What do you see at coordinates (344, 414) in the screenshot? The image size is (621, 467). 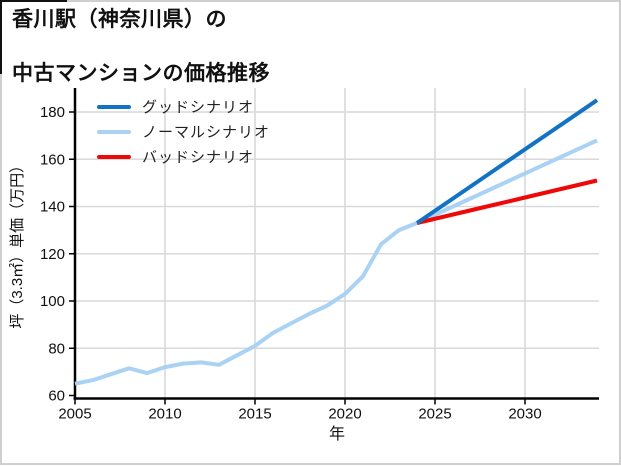 I see `x-tick-label-2020: 2020` at bounding box center [344, 414].